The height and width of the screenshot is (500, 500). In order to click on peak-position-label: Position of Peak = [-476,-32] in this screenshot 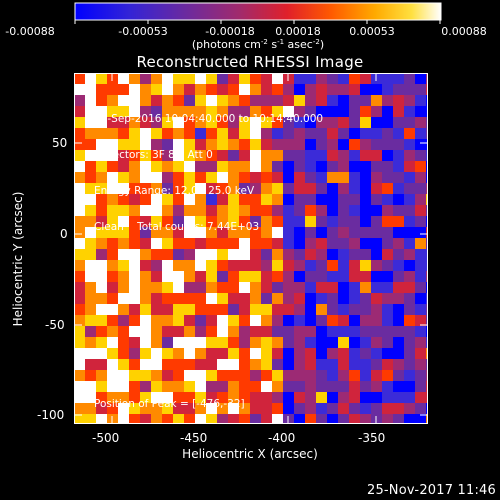, I will do `click(169, 404)`.